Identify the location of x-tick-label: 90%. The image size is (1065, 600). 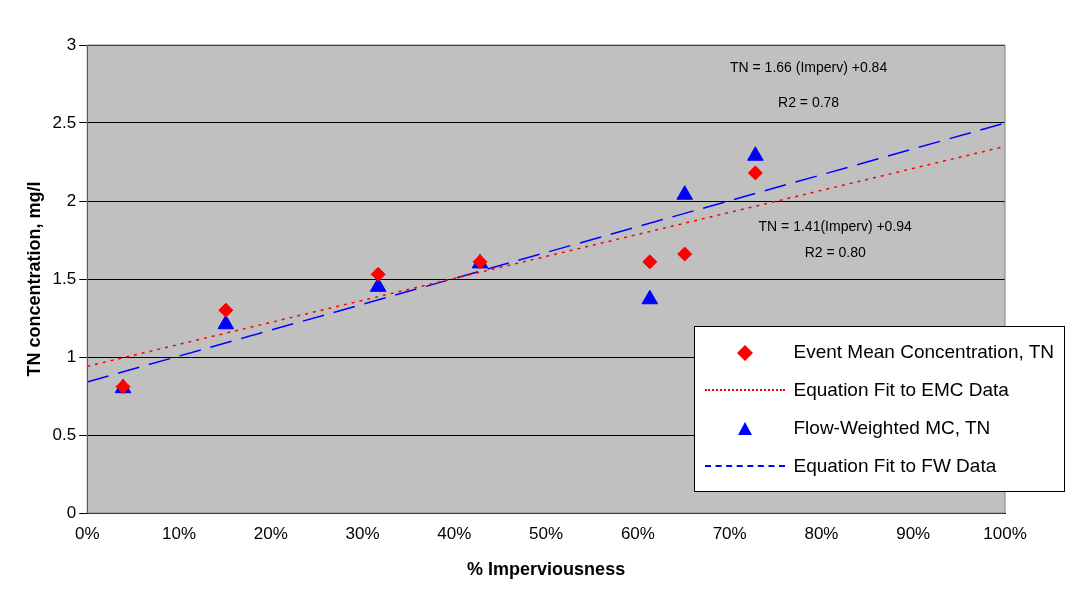
(913, 533).